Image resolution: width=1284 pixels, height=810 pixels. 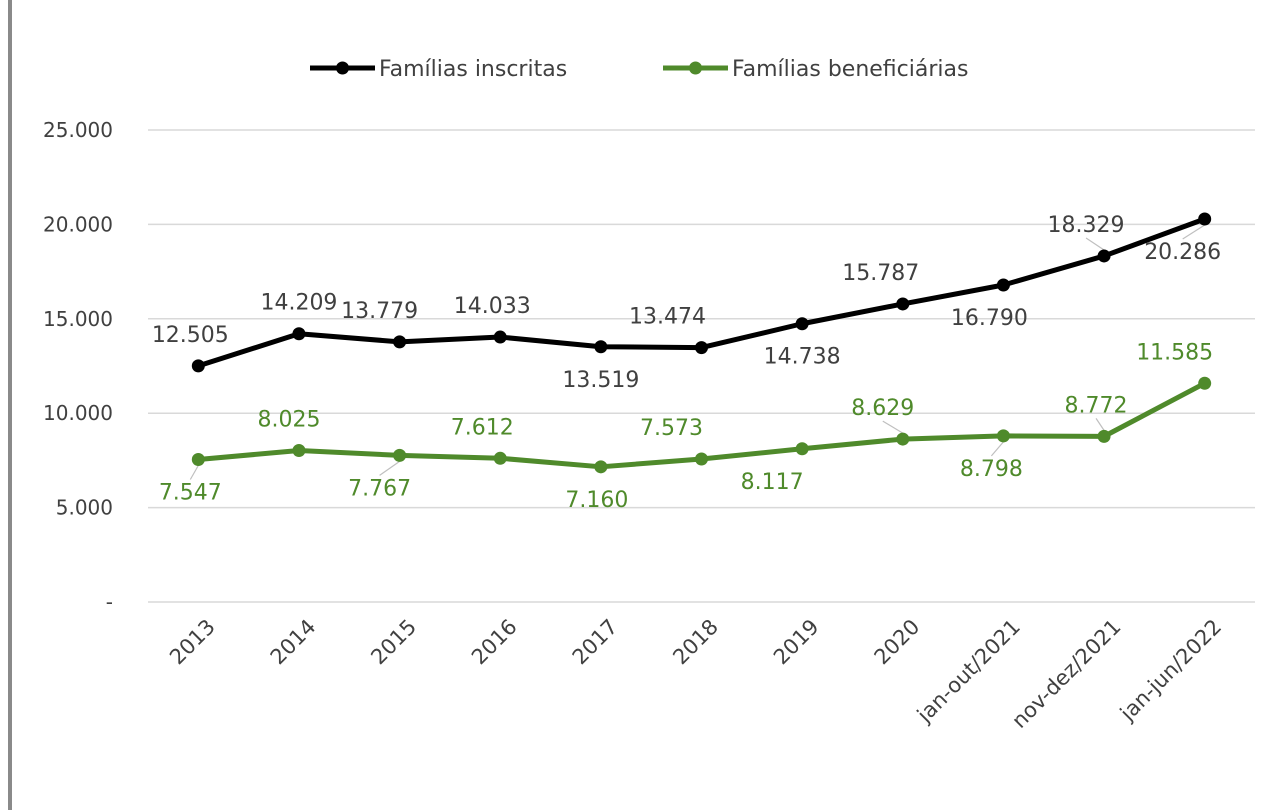 What do you see at coordinates (695, 642) in the screenshot?
I see `x-tick-label: 2018` at bounding box center [695, 642].